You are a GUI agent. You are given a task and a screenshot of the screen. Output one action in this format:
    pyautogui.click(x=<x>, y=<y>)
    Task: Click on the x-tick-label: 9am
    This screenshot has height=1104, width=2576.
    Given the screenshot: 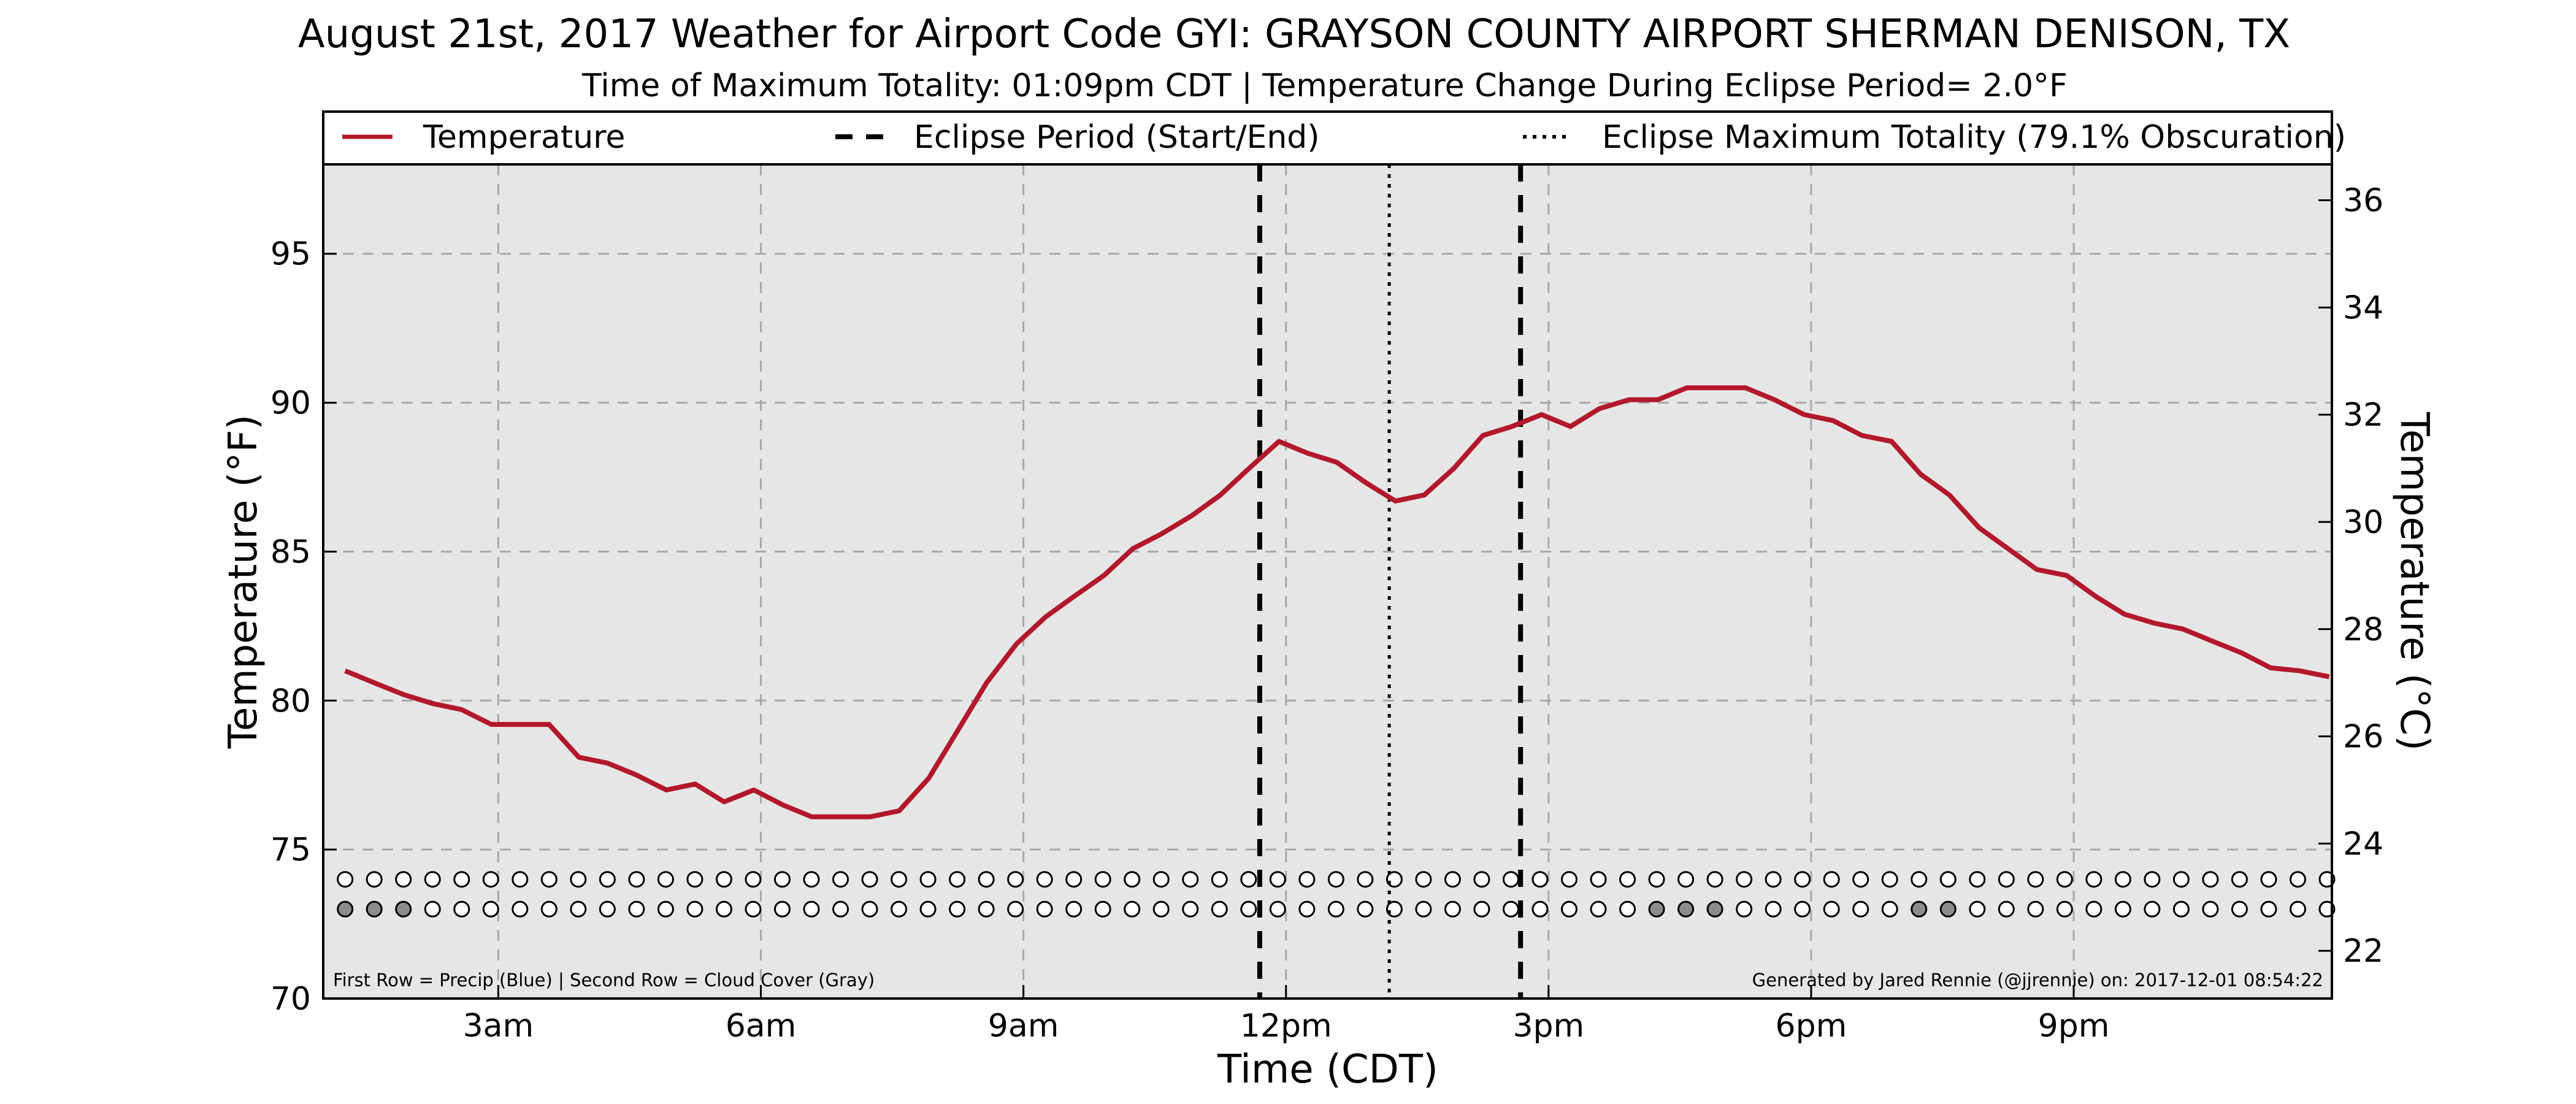 What is the action you would take?
    pyautogui.click(x=1023, y=1026)
    